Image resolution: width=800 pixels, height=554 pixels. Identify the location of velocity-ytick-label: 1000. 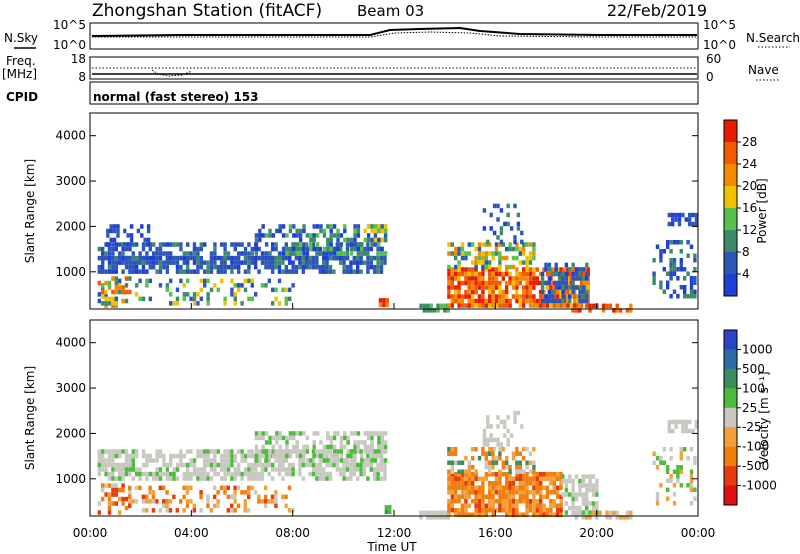
(70, 479).